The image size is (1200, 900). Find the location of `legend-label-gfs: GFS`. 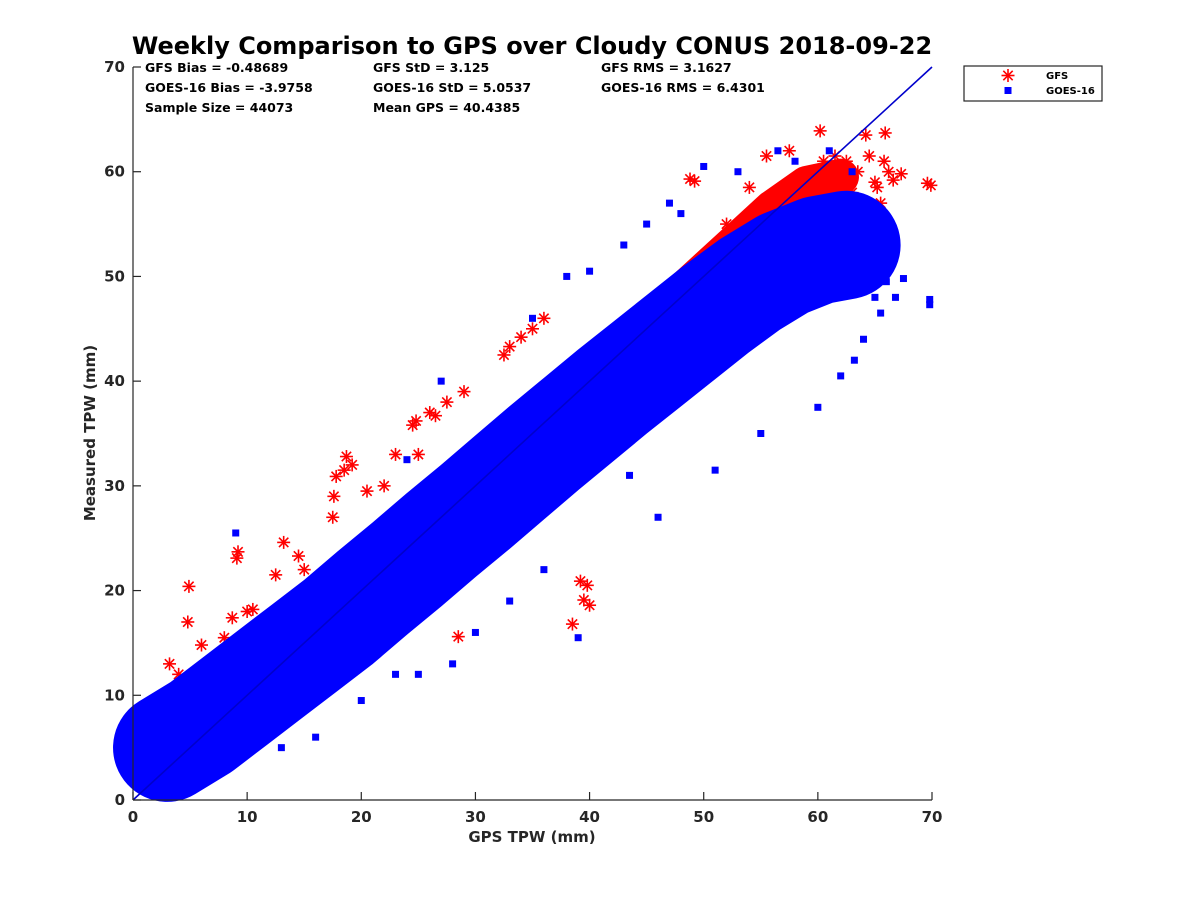

legend-label-gfs: GFS is located at coordinates (1057, 76).